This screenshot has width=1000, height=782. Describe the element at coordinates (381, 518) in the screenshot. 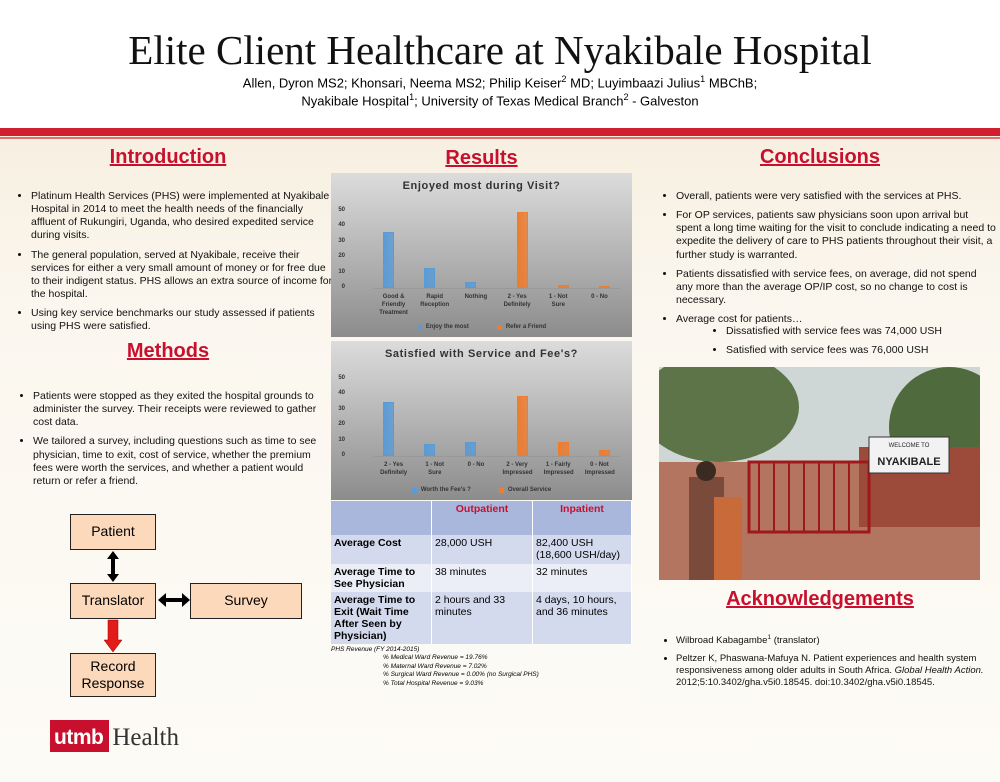

I see `cell` at that location.